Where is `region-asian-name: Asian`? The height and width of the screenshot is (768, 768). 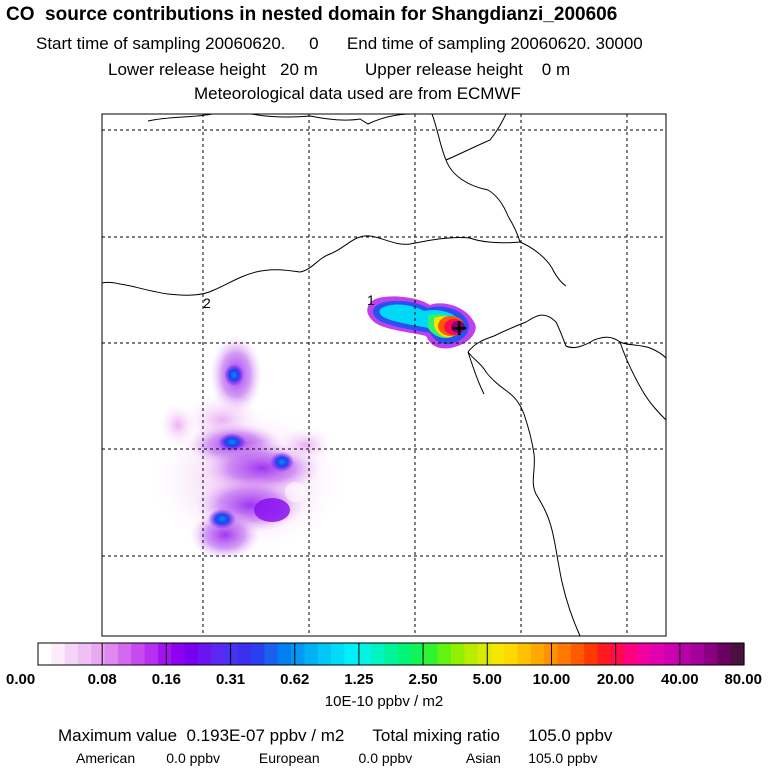 region-asian-name: Asian is located at coordinates (483, 758).